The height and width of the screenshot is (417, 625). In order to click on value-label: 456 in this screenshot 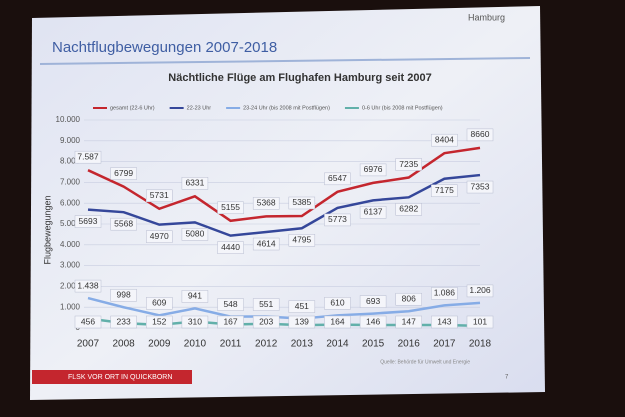, I will do `click(88, 321)`.